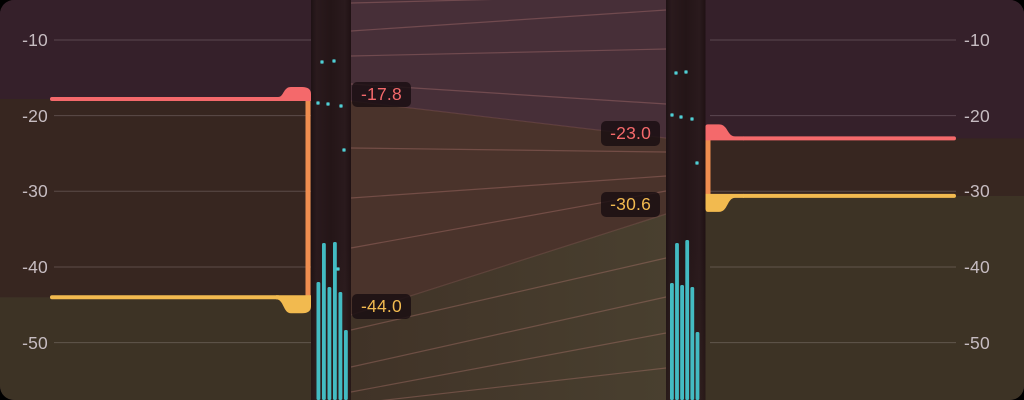  I want to click on right-meter-bars, so click(685, 320).